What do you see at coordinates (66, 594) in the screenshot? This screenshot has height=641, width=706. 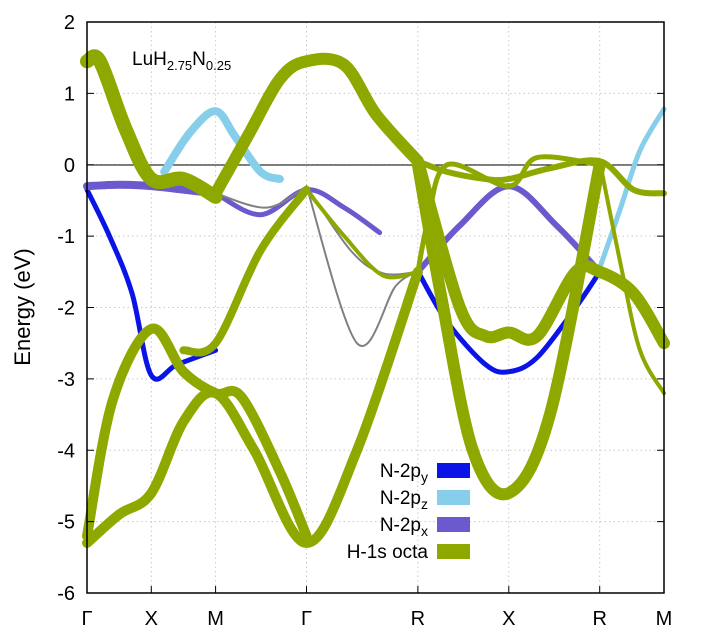 I see `y-tick-label: -6` at bounding box center [66, 594].